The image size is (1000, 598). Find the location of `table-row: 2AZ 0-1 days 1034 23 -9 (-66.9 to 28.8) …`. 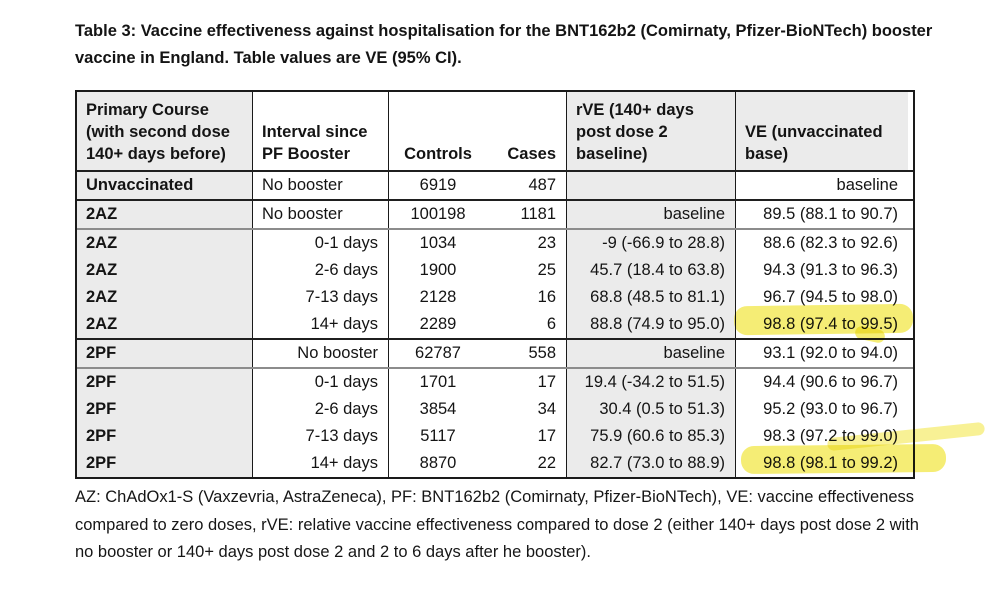

table-row: 2AZ 0-1 days 1034 23 -9 (-66.9 to 28.8) … is located at coordinates (495, 242).